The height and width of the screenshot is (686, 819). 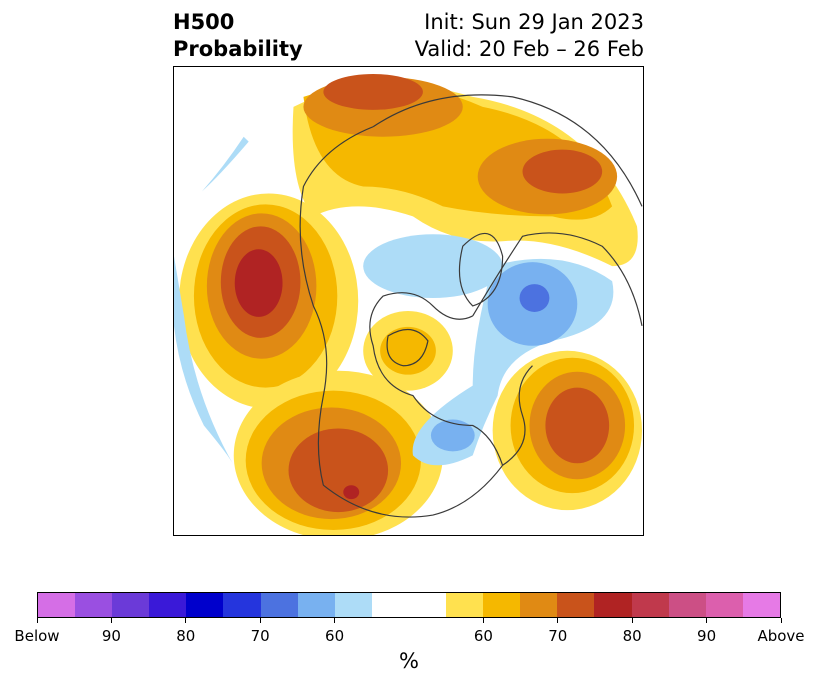 What do you see at coordinates (37, 636) in the screenshot?
I see `colorbar-tick-label: Below` at bounding box center [37, 636].